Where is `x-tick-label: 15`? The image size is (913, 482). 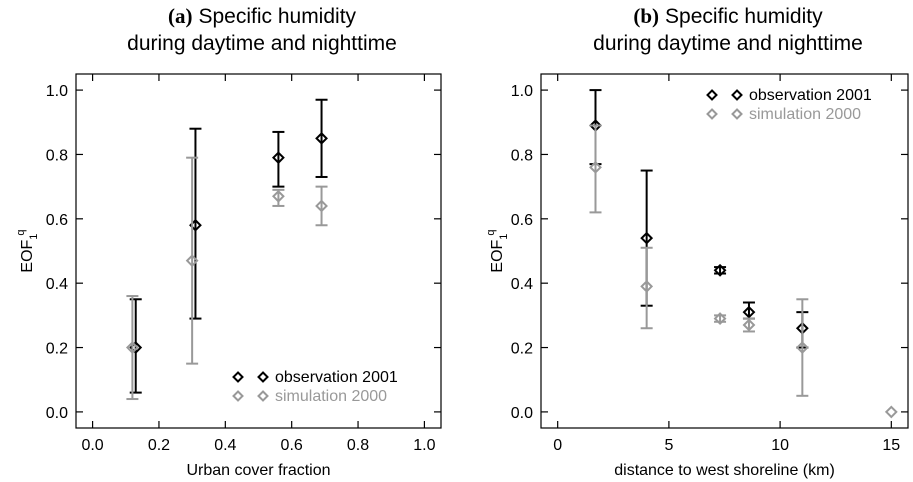 x-tick-label: 15 is located at coordinates (891, 445).